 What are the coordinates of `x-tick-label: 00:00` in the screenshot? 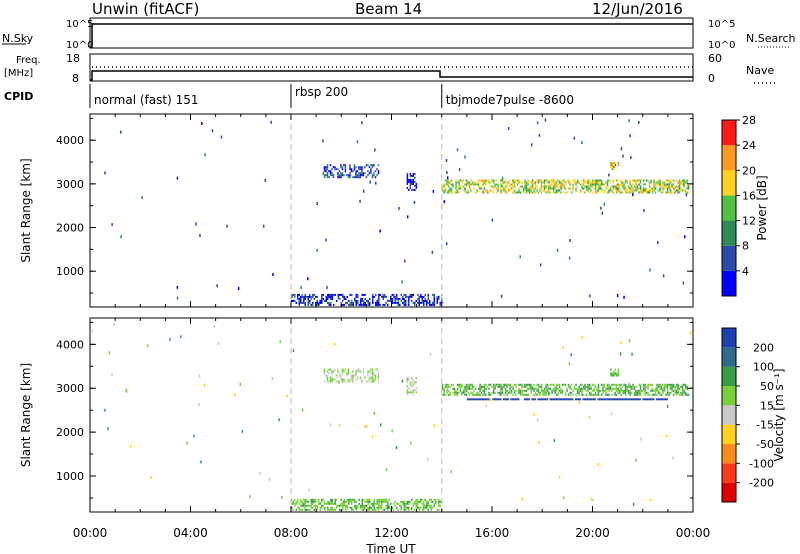 It's located at (90, 533).